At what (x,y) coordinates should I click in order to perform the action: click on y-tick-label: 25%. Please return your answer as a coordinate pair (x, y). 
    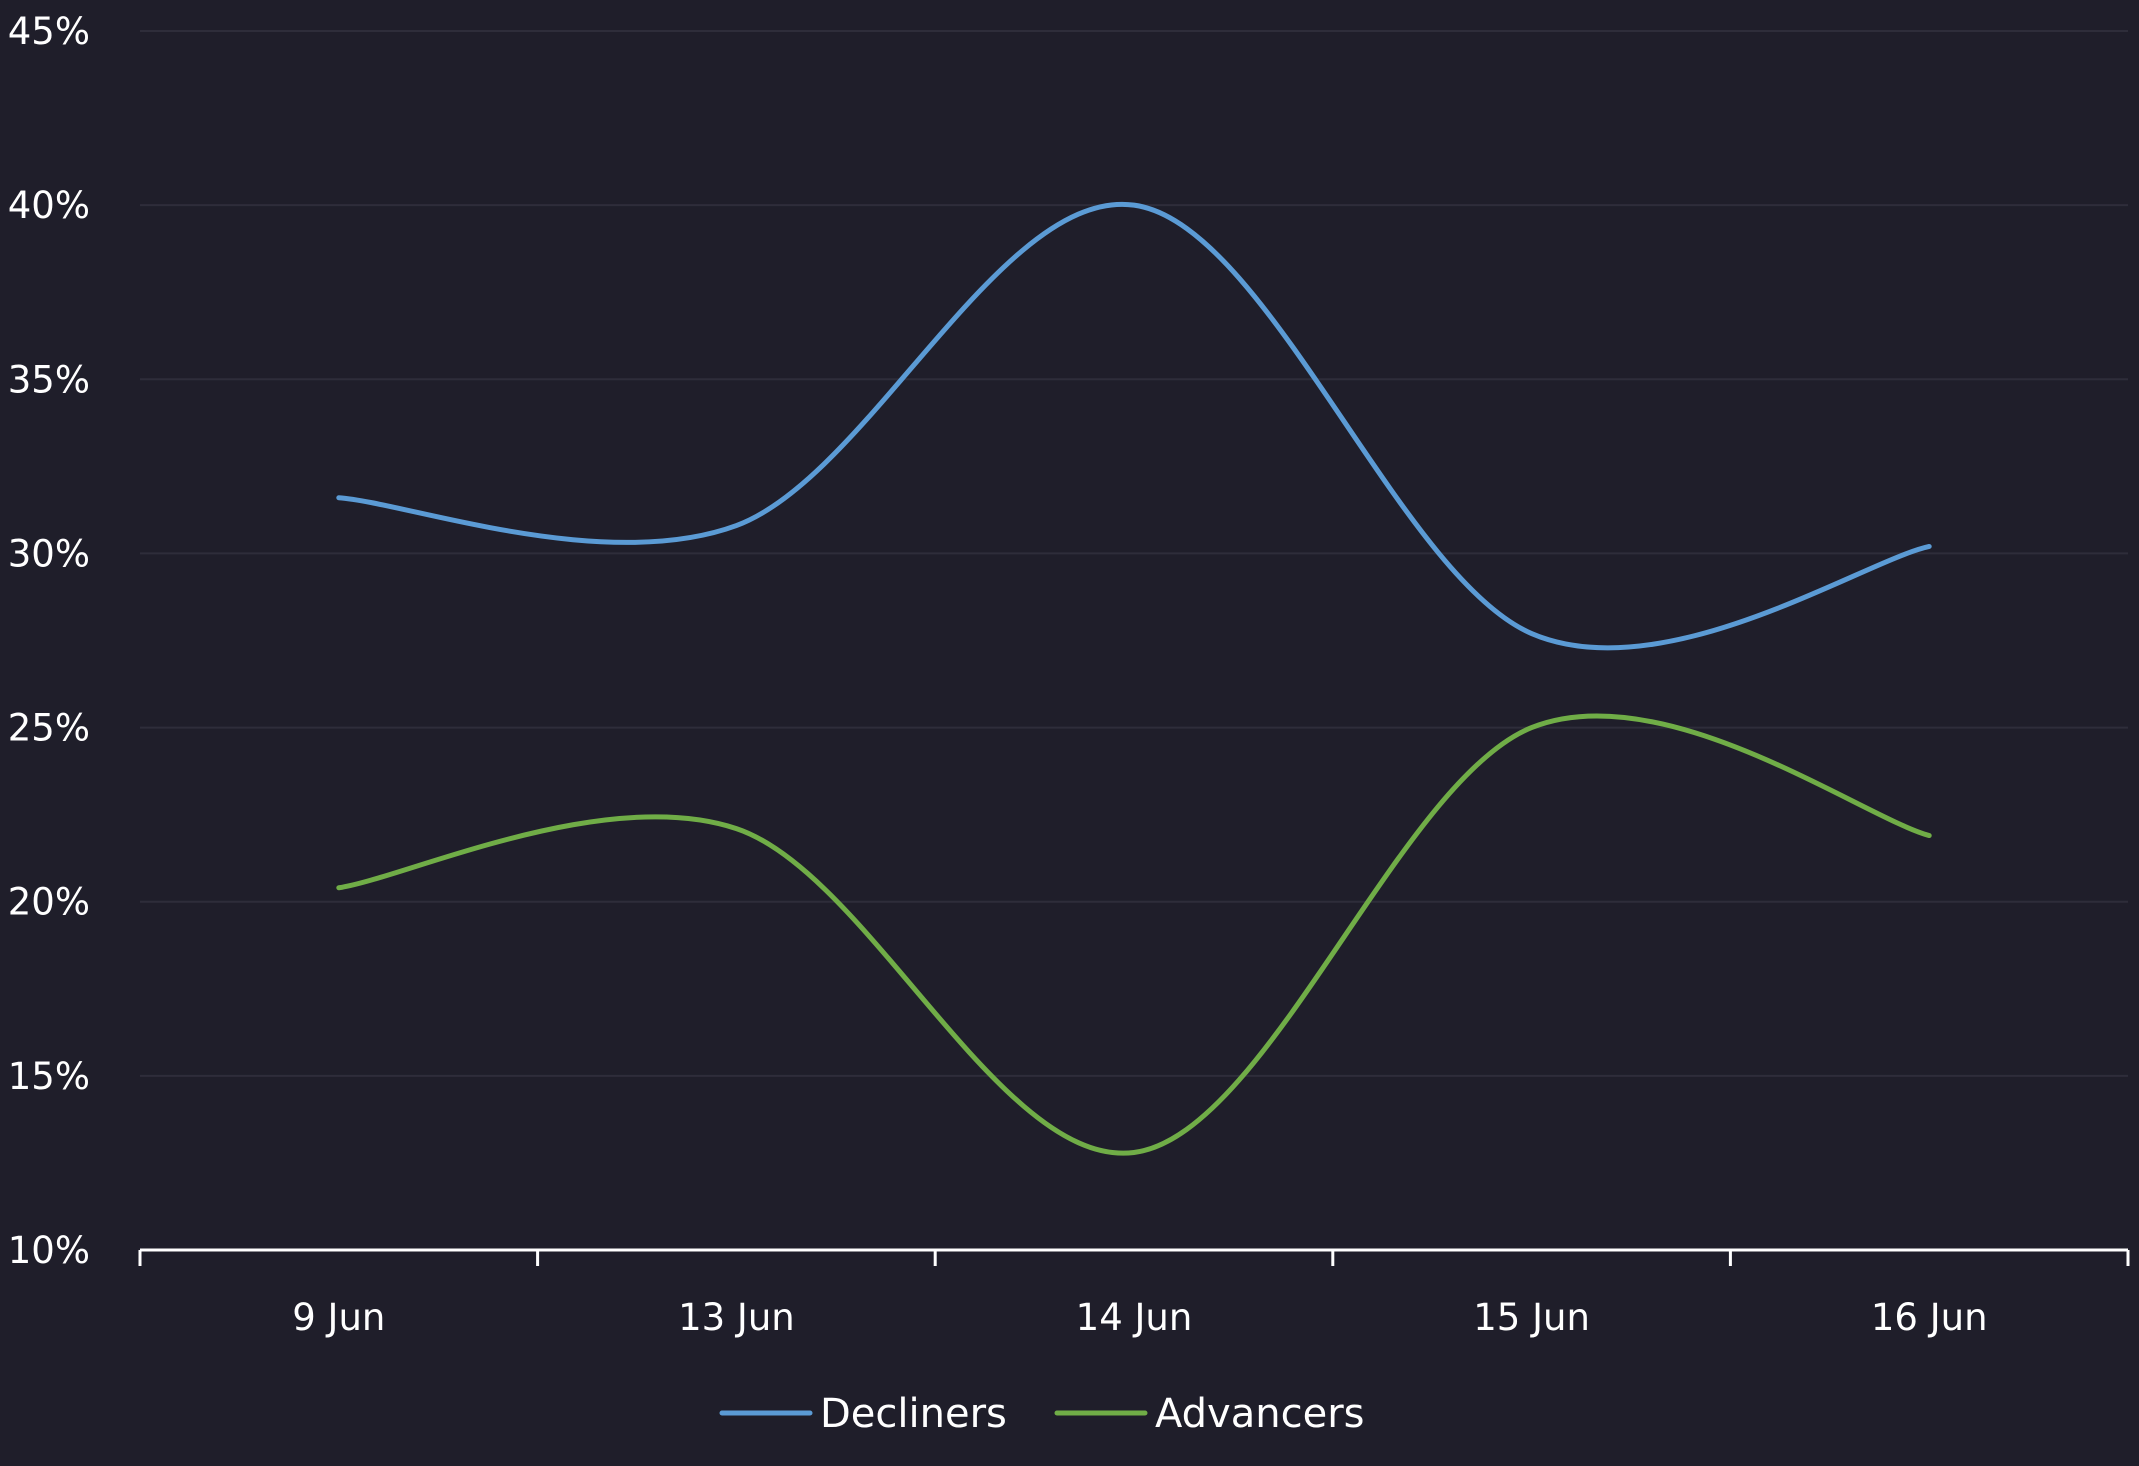
    Looking at the image, I should click on (49, 728).